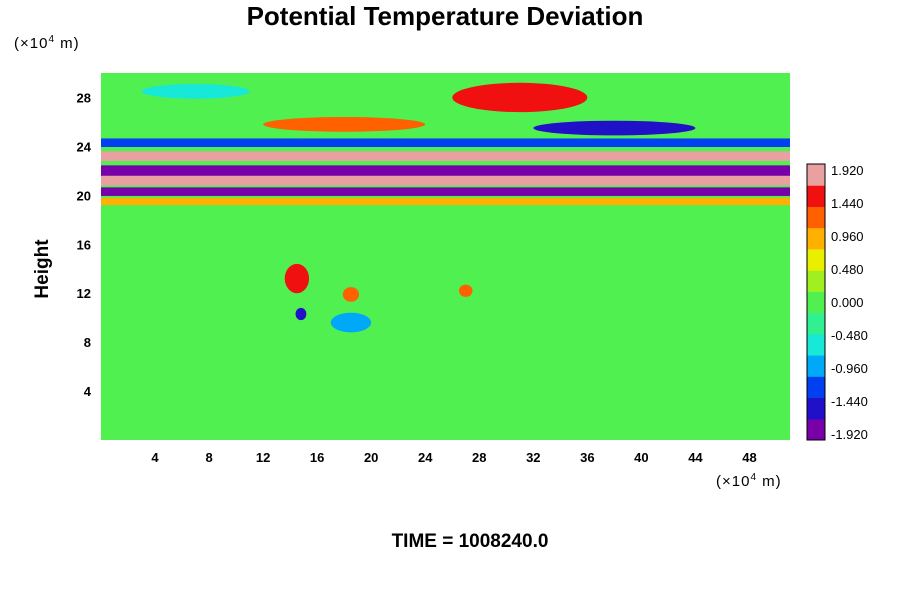 The image size is (900, 600). What do you see at coordinates (849, 335) in the screenshot?
I see `colorbar-tick-label: -0.480` at bounding box center [849, 335].